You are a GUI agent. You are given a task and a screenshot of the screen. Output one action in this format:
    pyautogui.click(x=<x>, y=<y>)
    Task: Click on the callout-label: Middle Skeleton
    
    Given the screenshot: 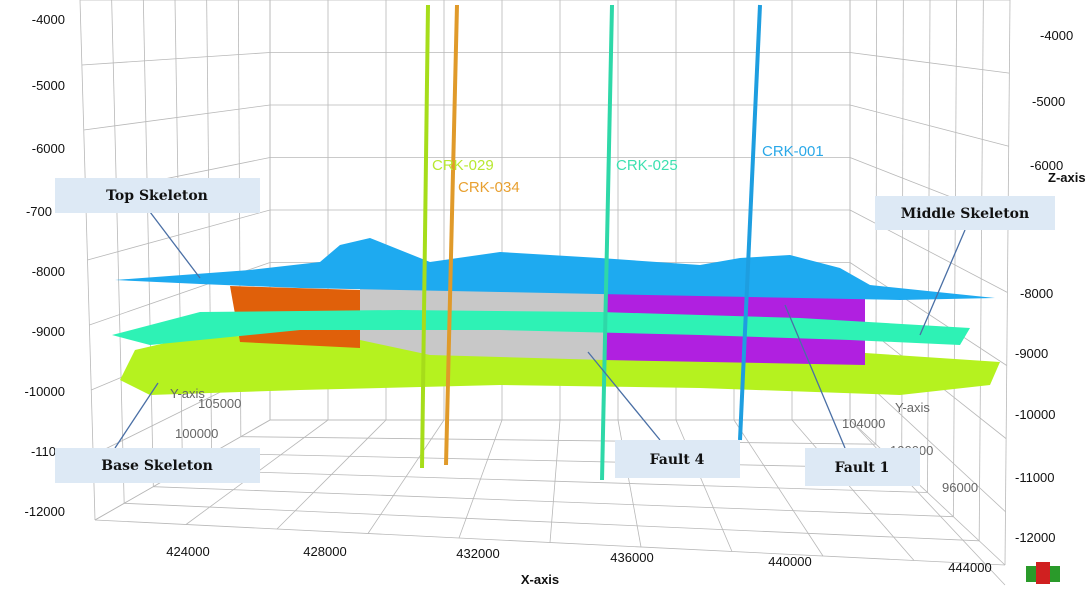 What is the action you would take?
    pyautogui.click(x=965, y=214)
    